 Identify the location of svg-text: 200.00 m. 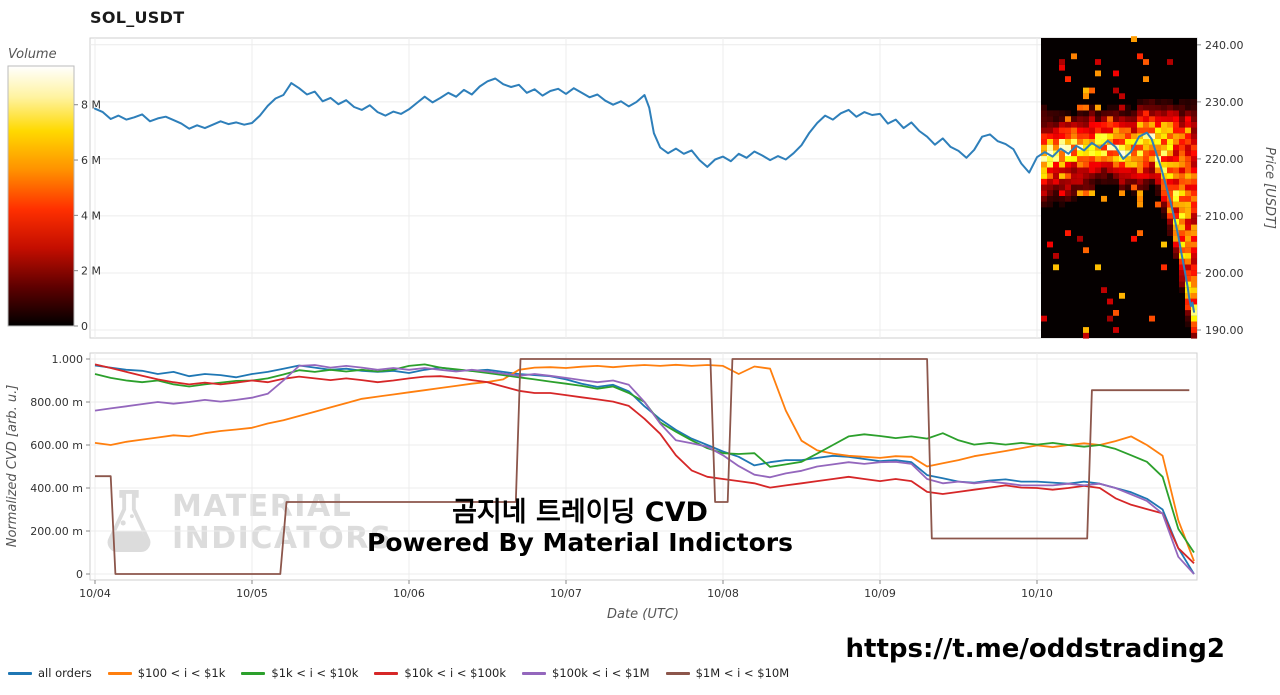
(56, 531).